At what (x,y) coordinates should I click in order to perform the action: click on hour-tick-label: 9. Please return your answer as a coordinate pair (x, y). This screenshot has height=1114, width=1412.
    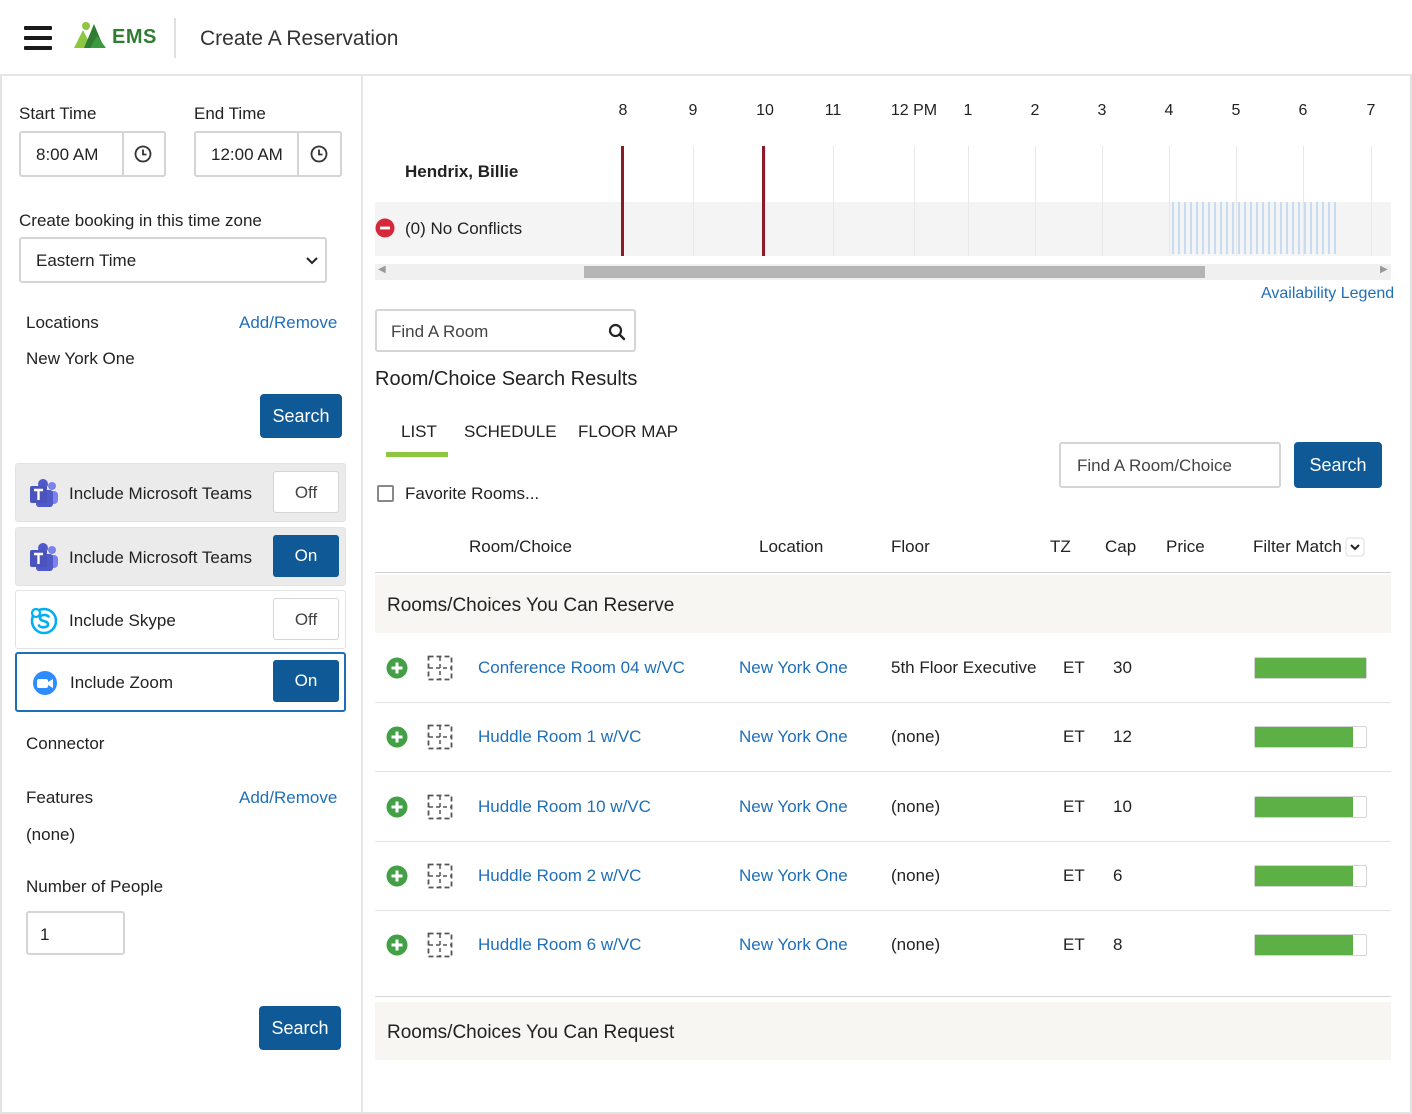
    Looking at the image, I should click on (693, 110).